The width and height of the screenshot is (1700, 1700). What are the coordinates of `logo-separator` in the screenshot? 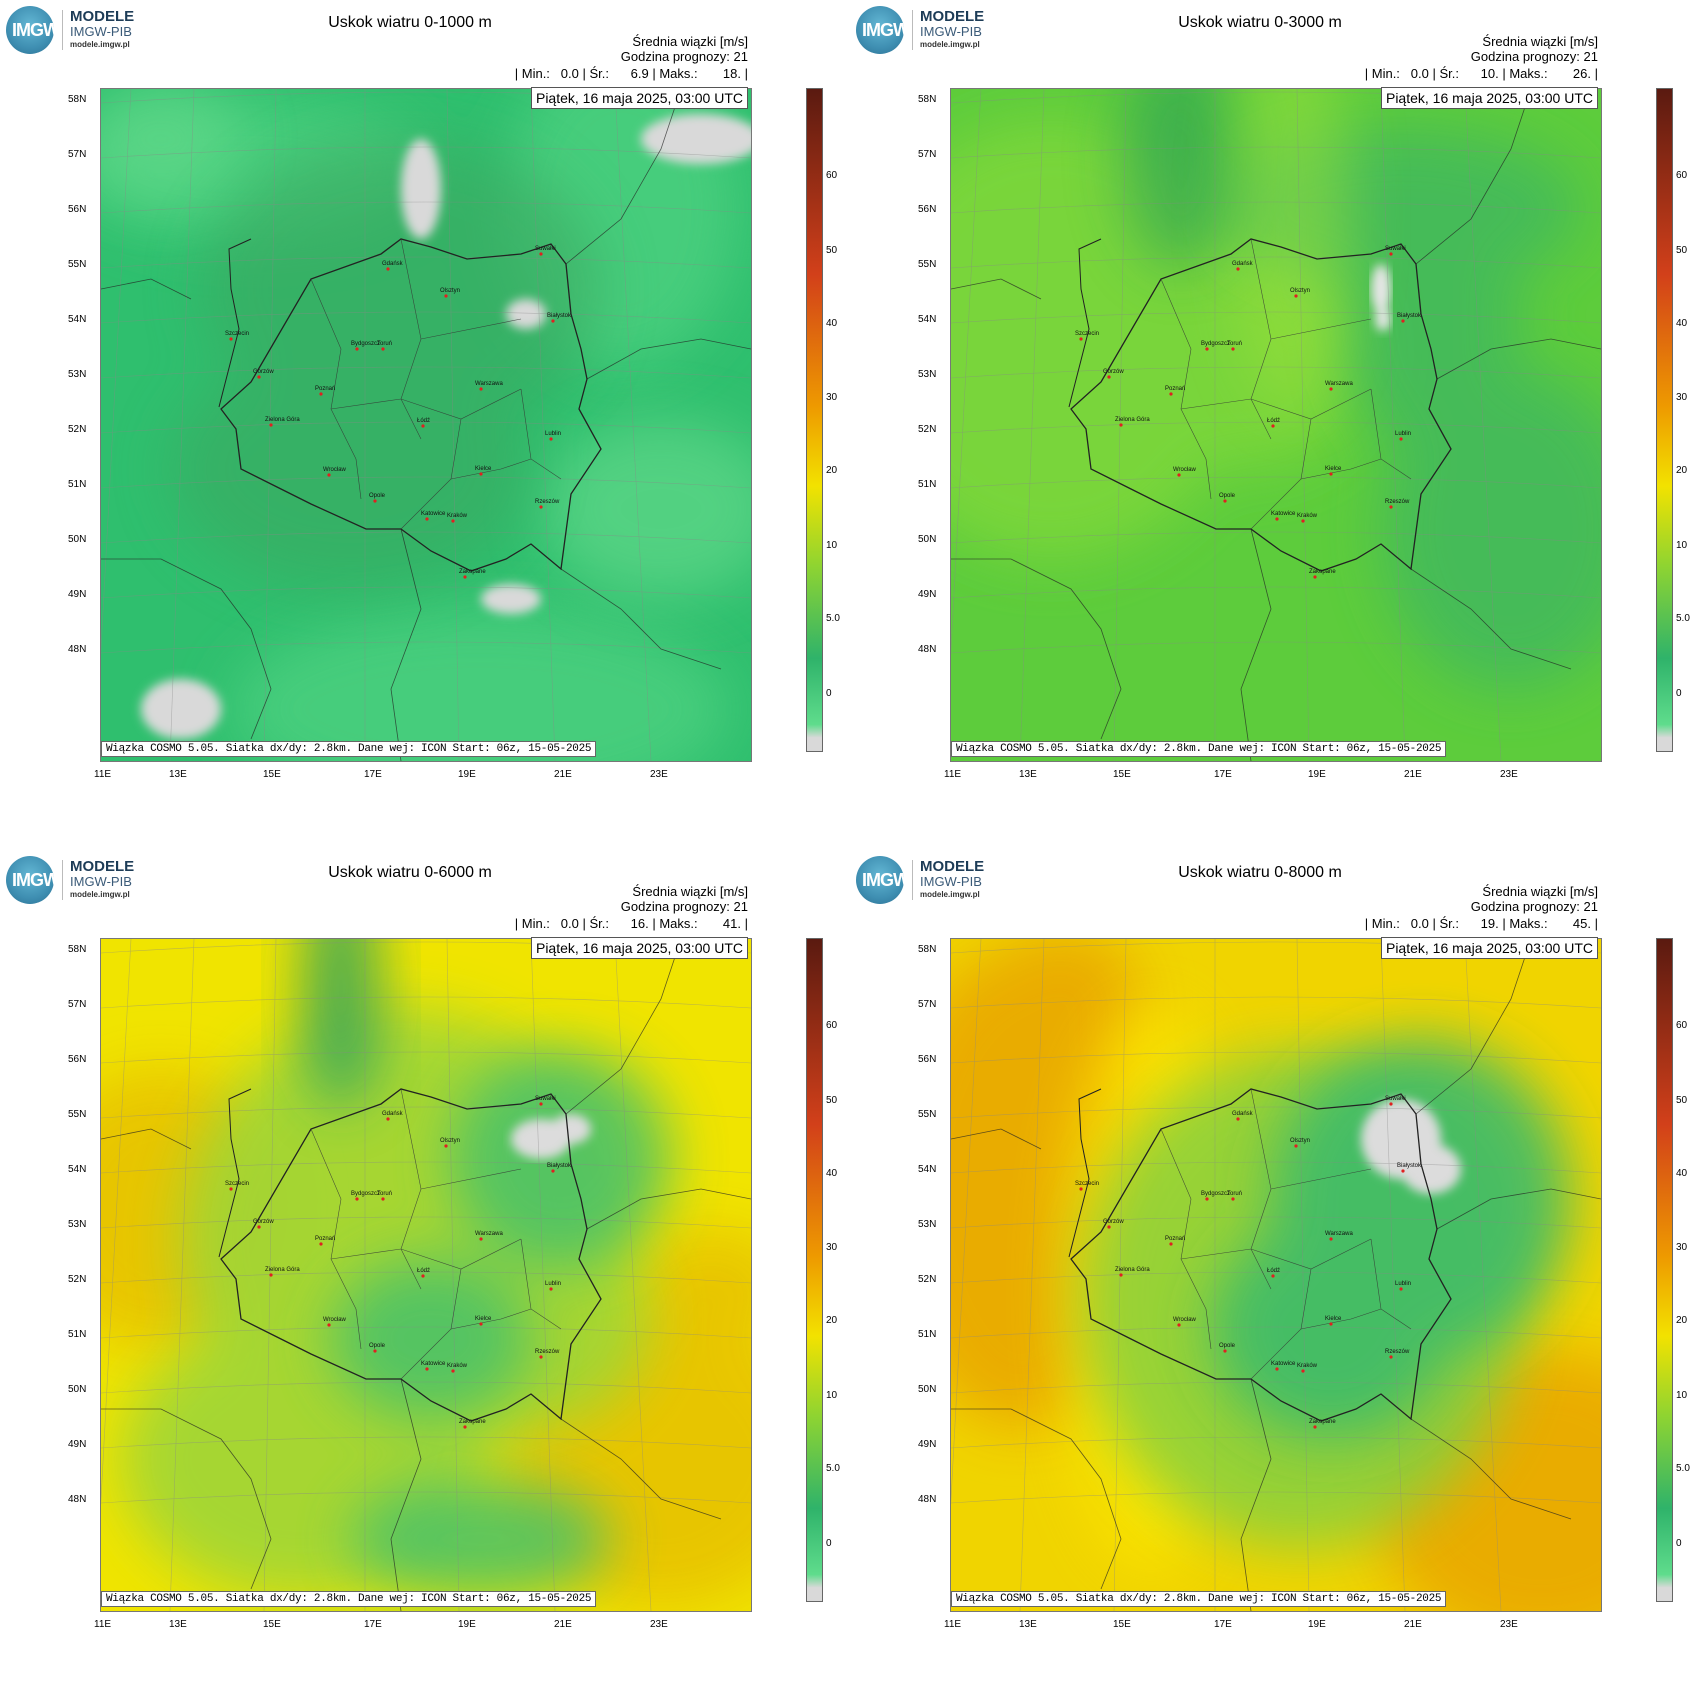 It's located at (912, 880).